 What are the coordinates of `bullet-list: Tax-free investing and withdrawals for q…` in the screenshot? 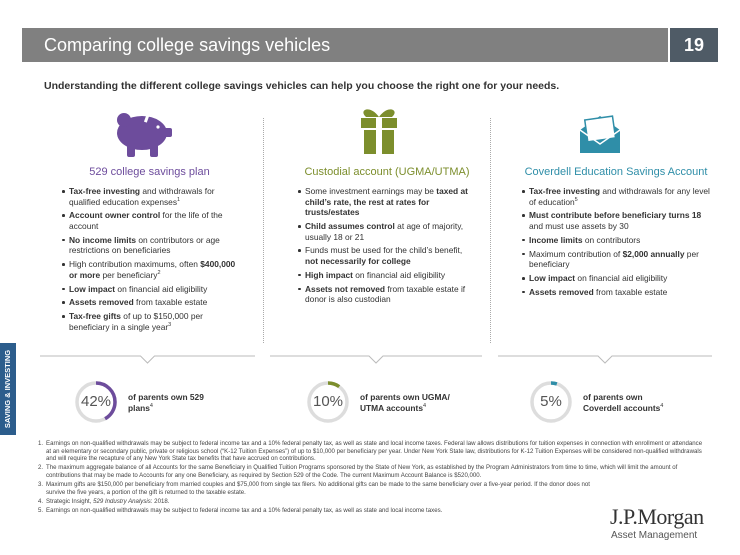 It's located at (149, 259).